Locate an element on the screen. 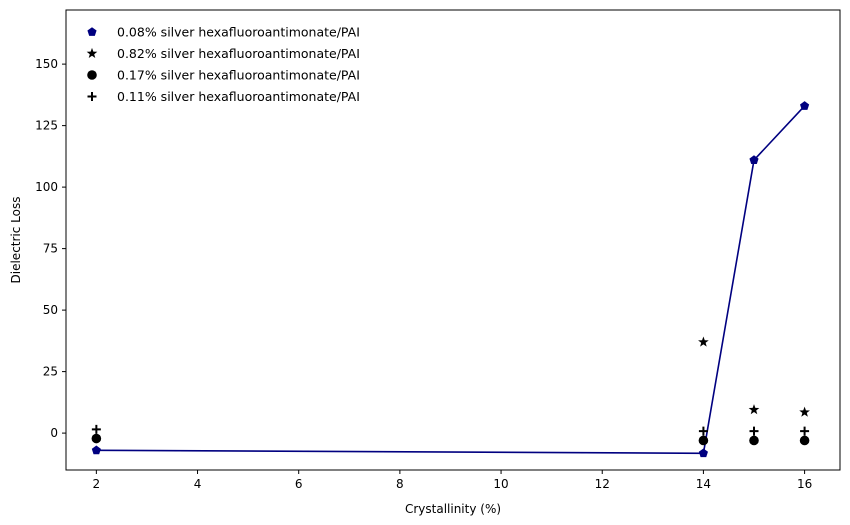 This screenshot has width=850, height=525. y-tick-label: 25 is located at coordinates (50, 372).